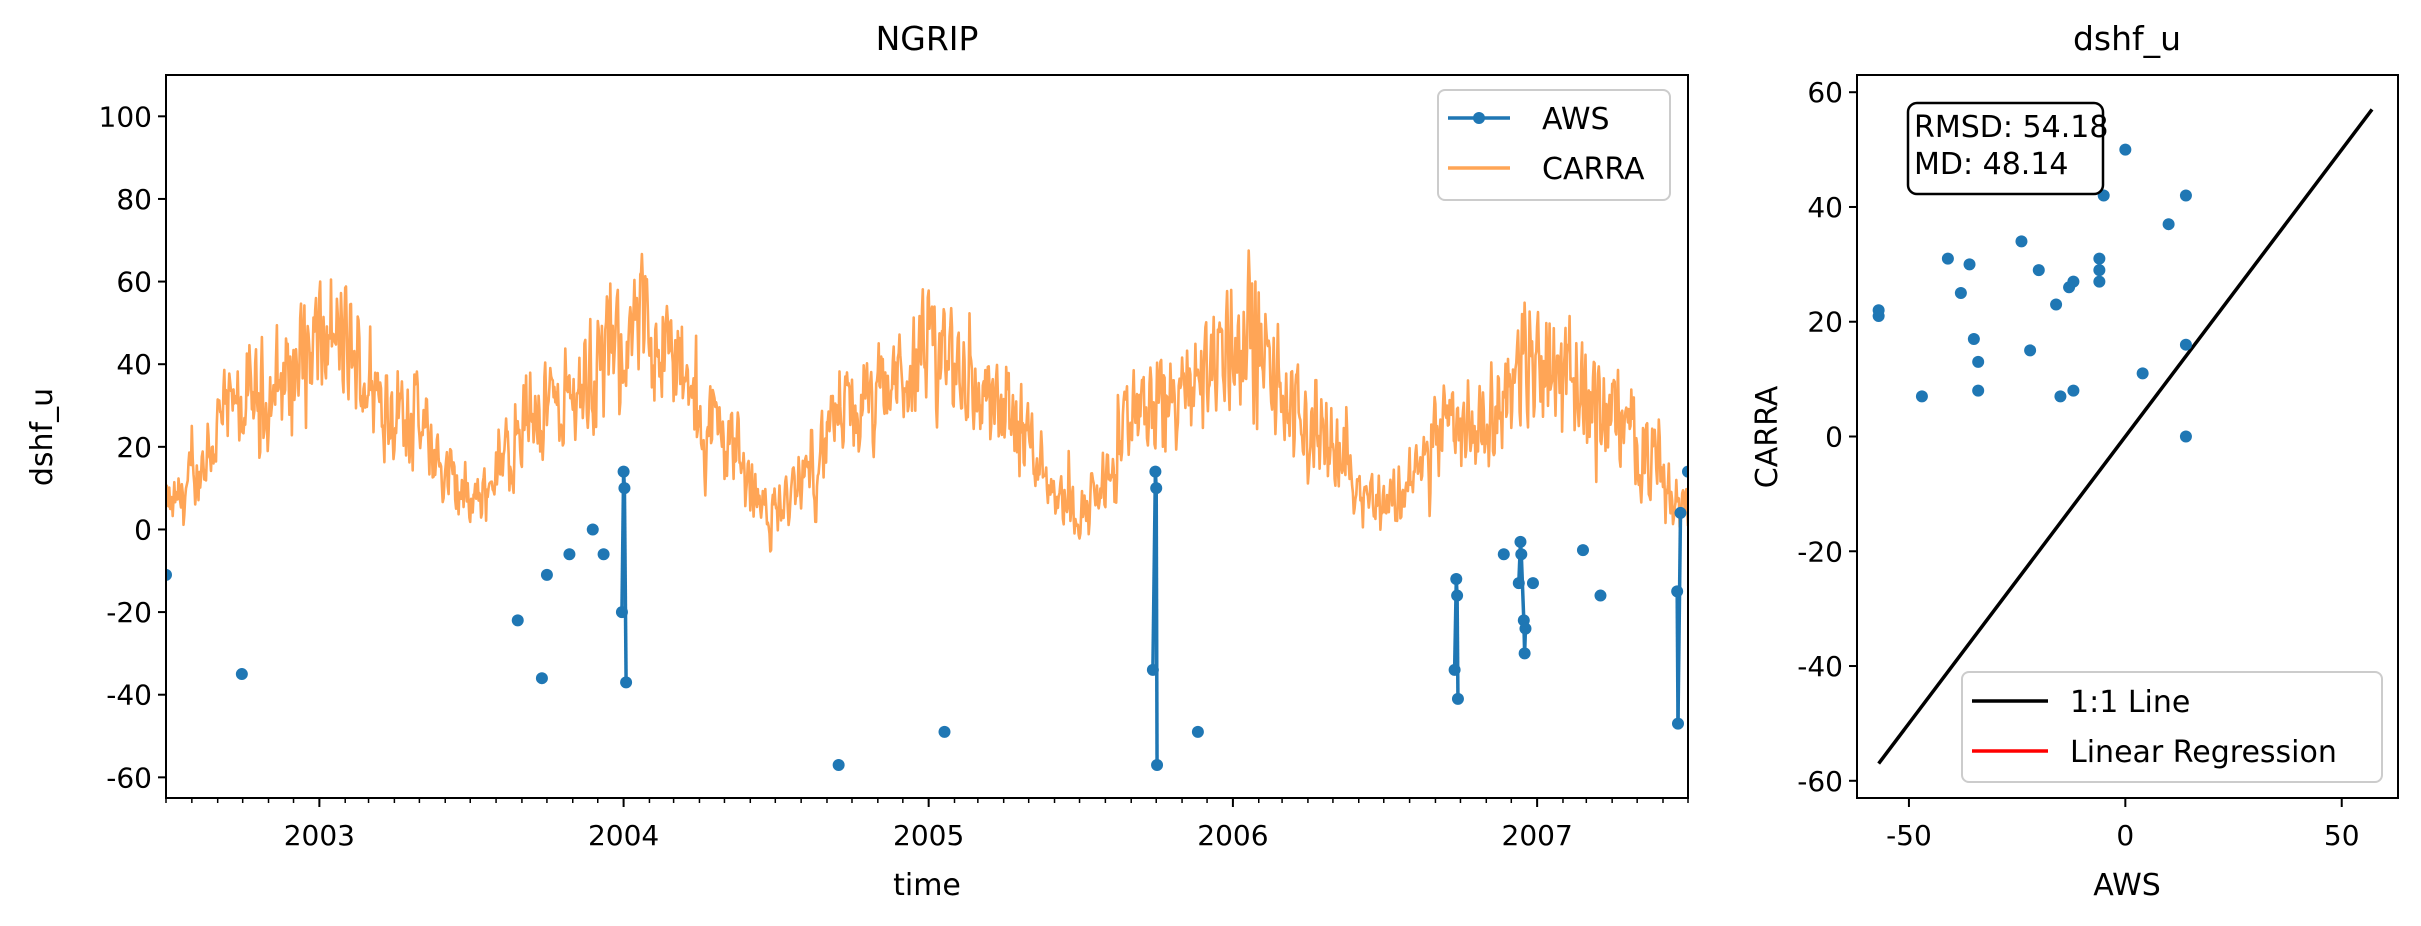 Image resolution: width=2421 pixels, height=926 pixels. Describe the element at coordinates (1767, 436) in the screenshot. I see `scatter-y-label: CARRA` at that location.